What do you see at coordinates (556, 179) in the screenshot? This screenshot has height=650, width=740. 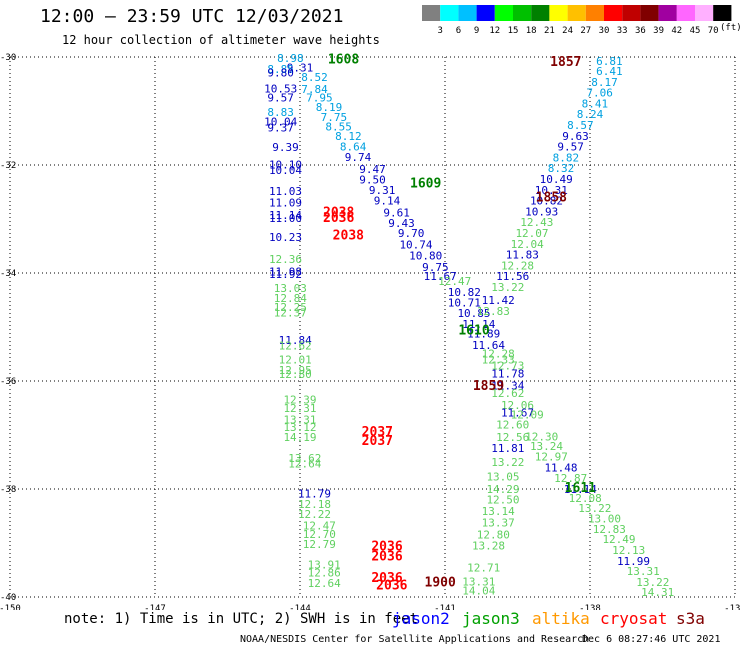 I see `wave-height-value: 10.49` at bounding box center [556, 179].